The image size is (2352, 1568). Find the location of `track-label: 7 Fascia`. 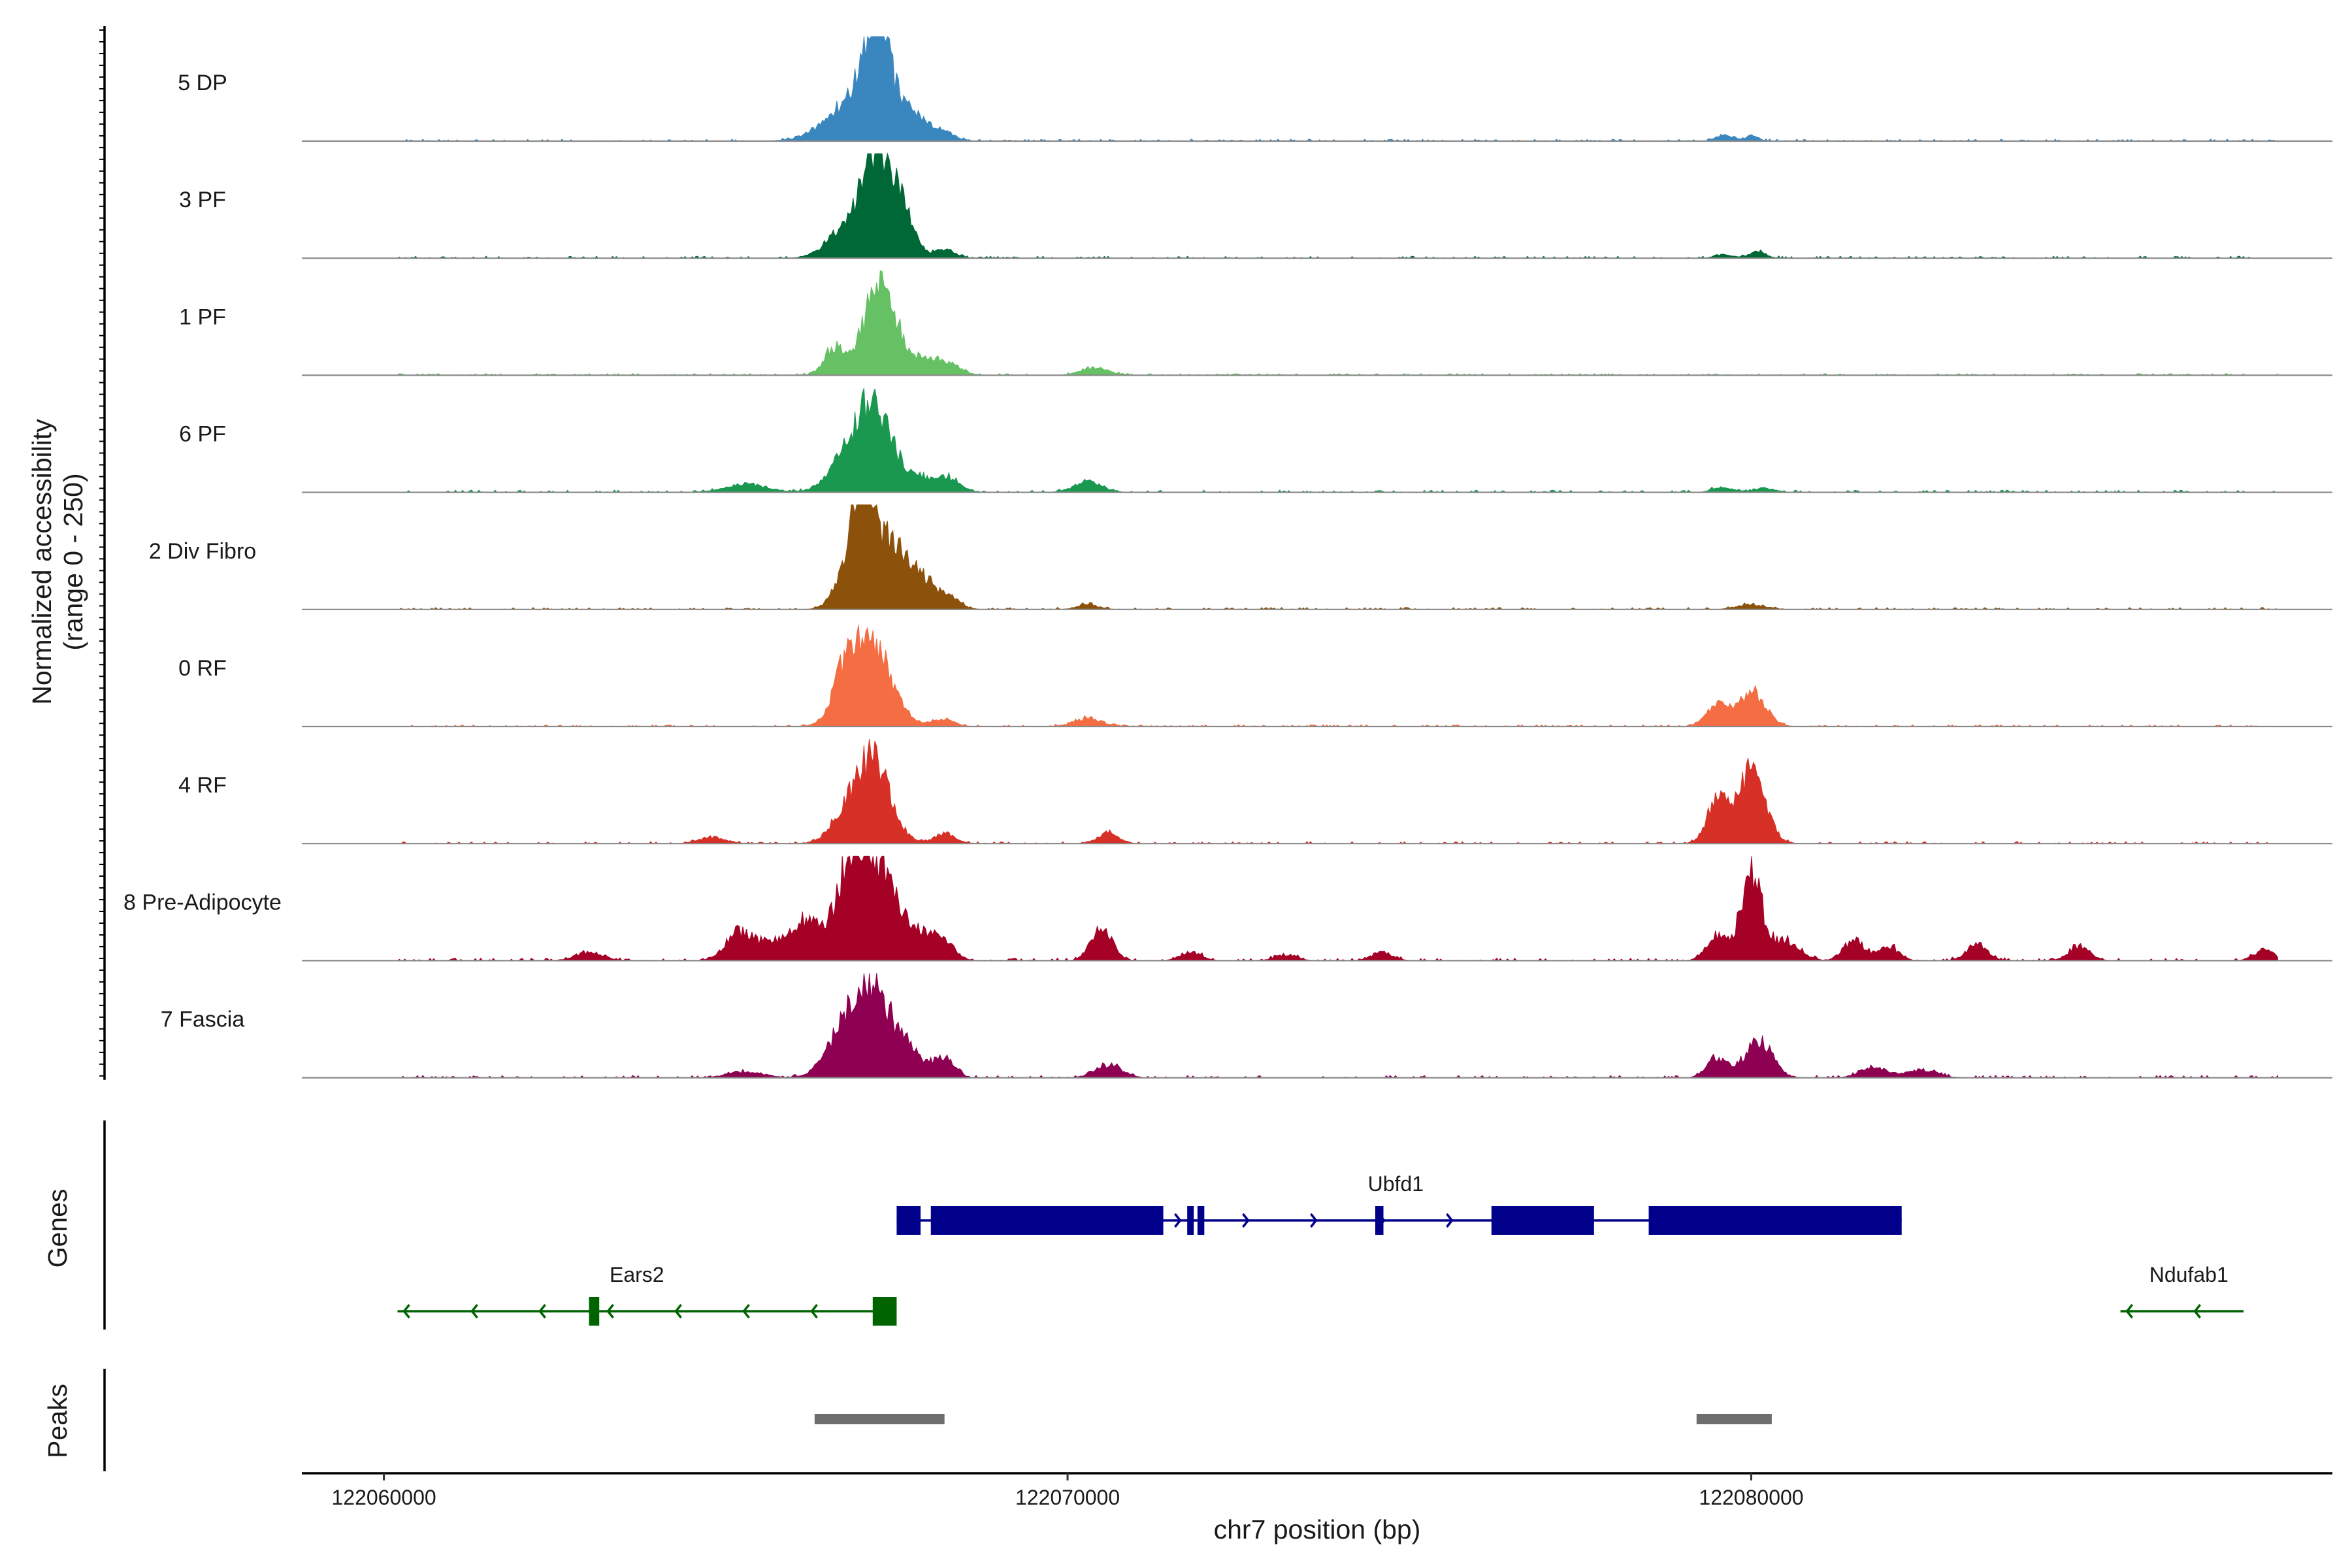

track-label: 7 Fascia is located at coordinates (203, 1019).